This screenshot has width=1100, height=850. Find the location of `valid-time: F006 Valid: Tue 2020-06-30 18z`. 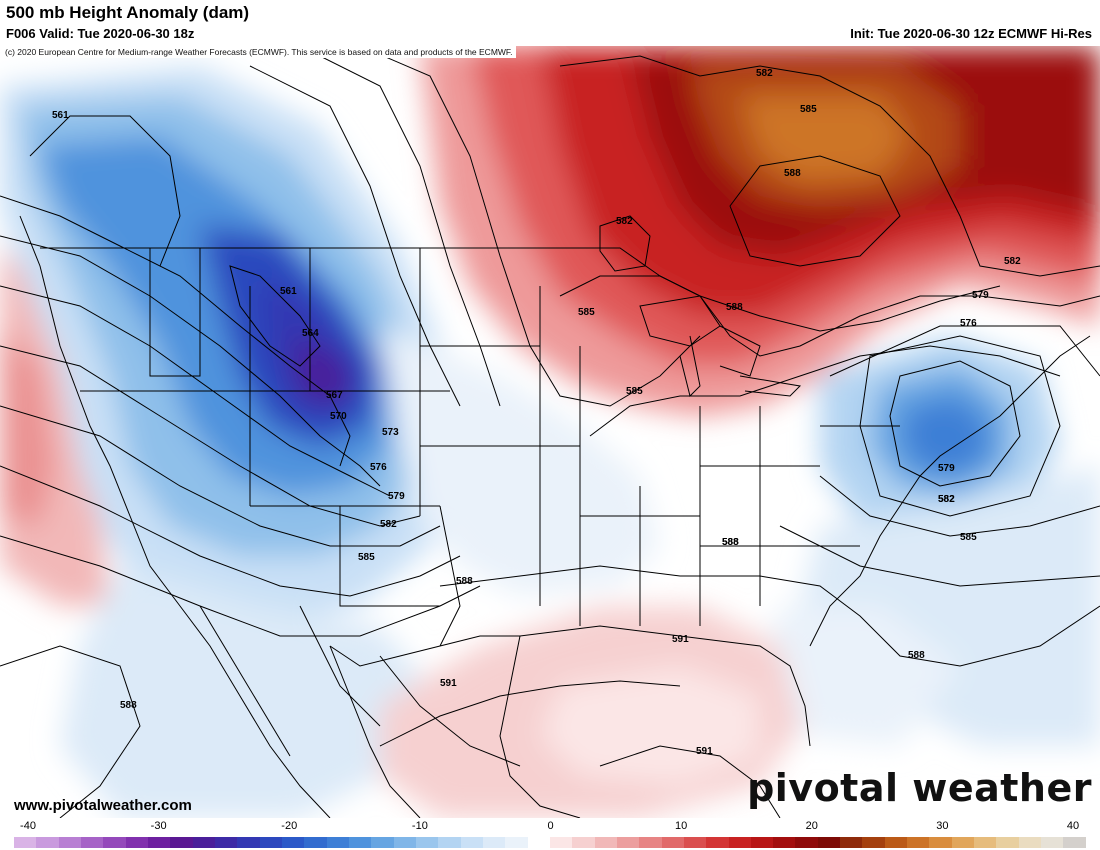

valid-time: F006 Valid: Tue 2020-06-30 18z is located at coordinates (100, 33).